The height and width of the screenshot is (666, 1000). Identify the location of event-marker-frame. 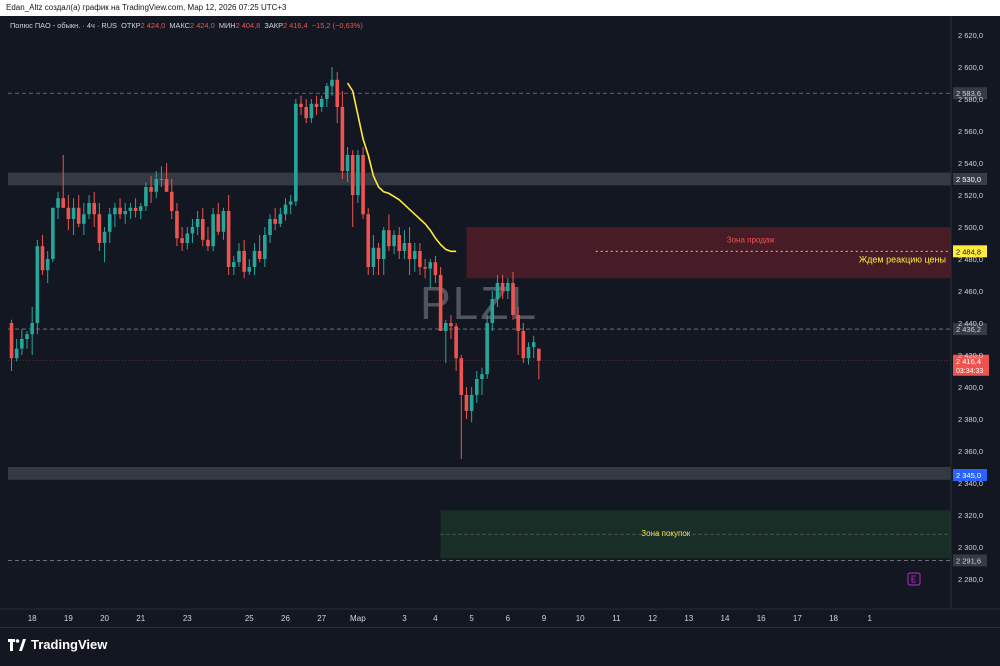
(914, 579).